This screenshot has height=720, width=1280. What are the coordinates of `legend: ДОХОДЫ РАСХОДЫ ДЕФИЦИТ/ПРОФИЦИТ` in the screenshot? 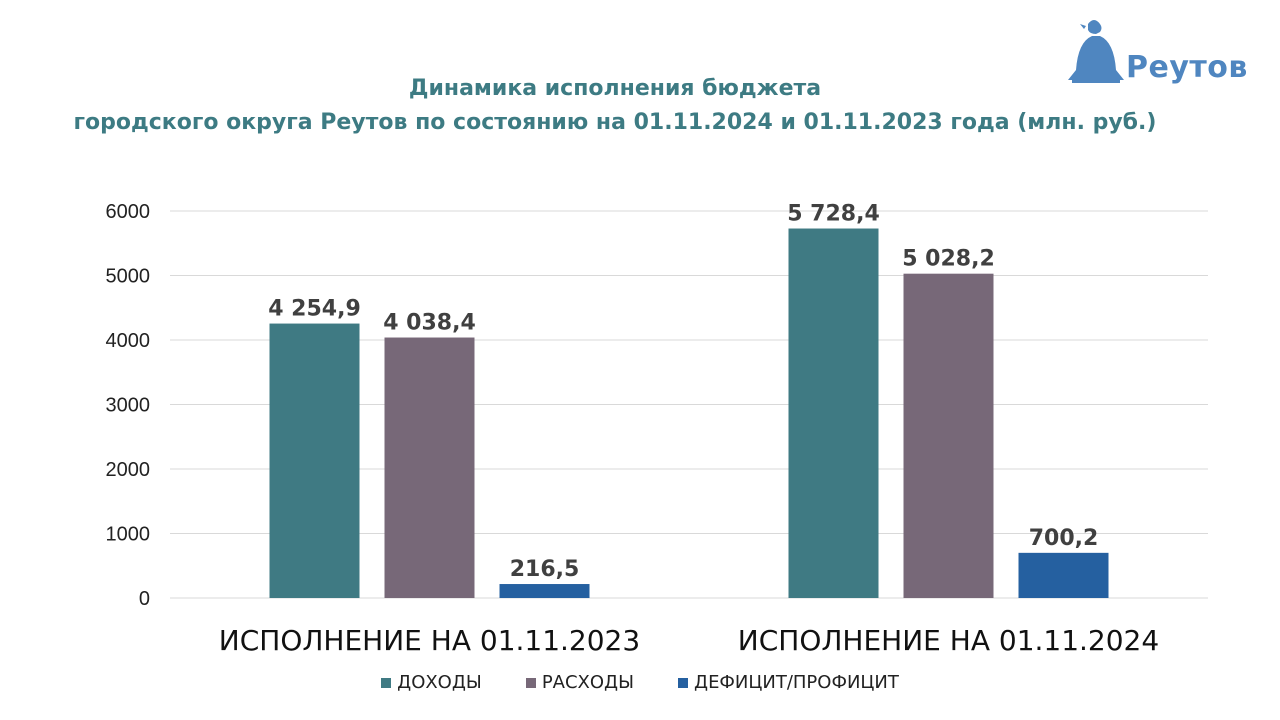 It's located at (640, 682).